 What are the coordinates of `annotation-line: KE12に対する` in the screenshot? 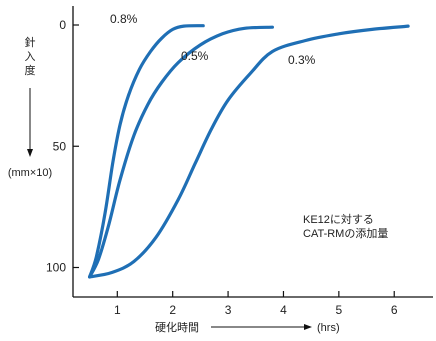 It's located at (338, 219).